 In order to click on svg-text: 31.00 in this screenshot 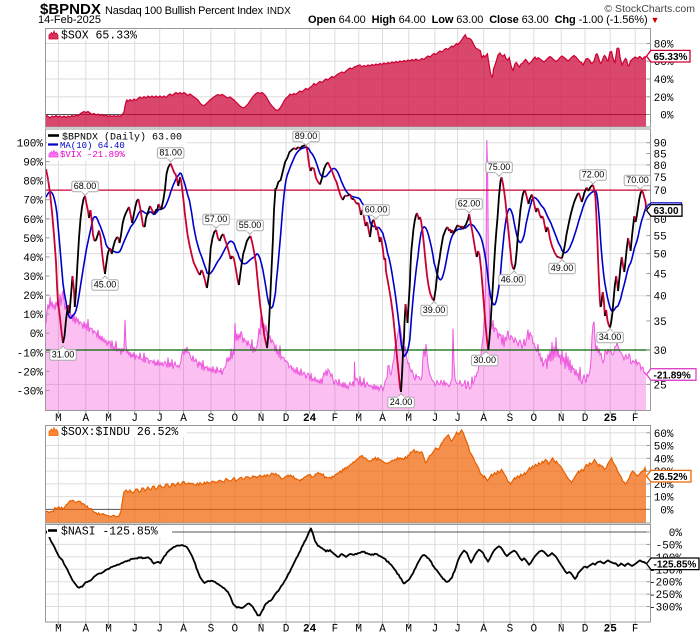, I will do `click(63, 355)`.